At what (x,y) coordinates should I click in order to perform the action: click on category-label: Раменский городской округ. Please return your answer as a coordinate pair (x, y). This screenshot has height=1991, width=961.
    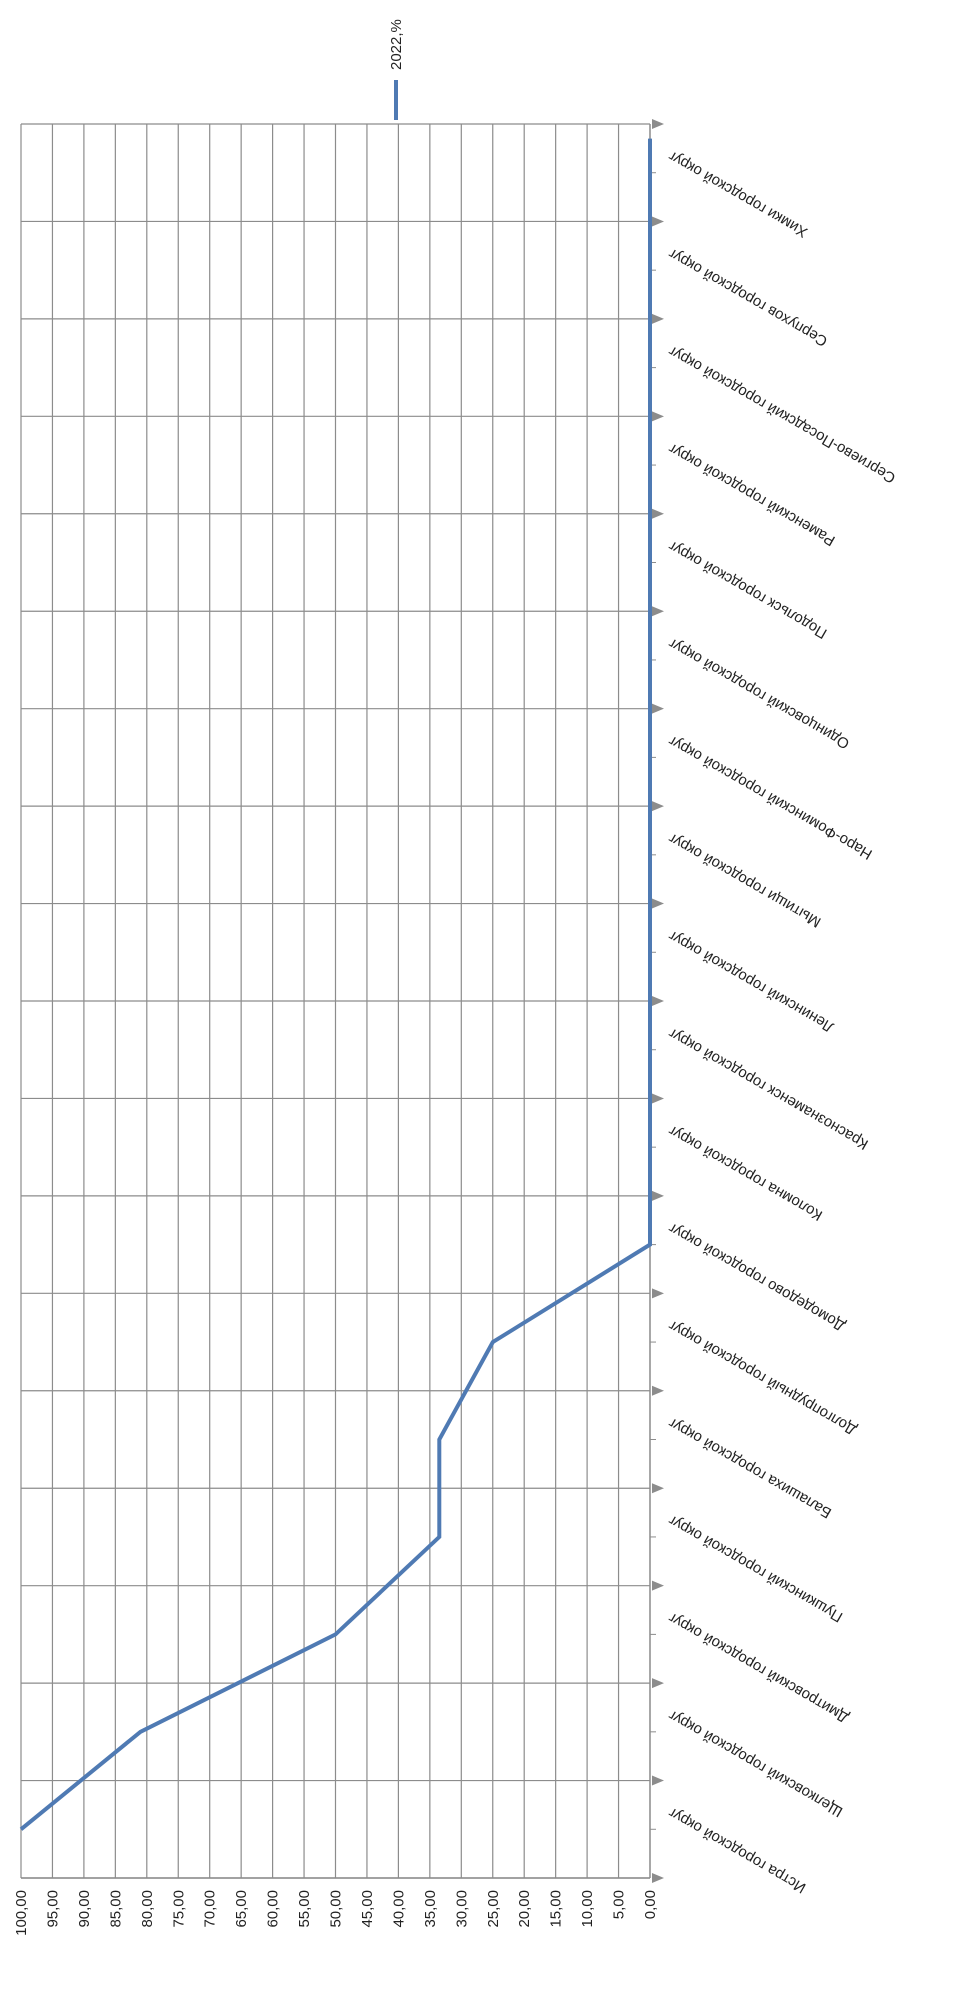
    Looking at the image, I should click on (751, 494).